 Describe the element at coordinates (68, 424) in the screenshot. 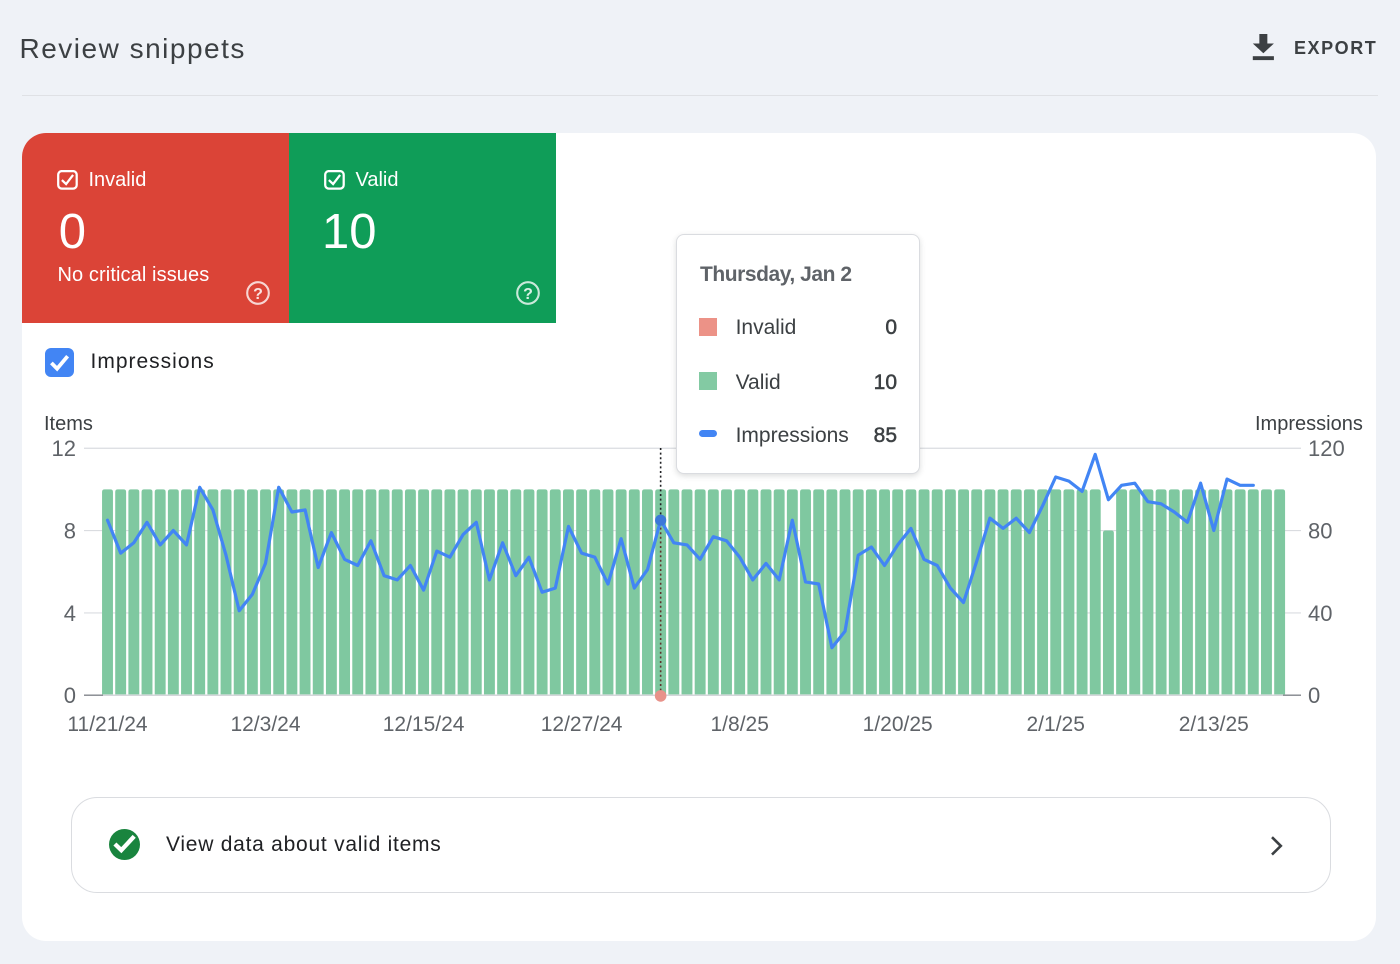

I see `svg-text: Items` at that location.